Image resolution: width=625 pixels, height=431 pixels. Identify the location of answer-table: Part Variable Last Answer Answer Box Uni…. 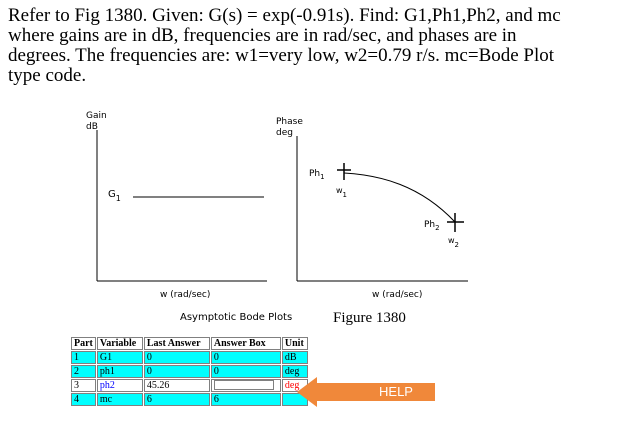
(189, 371).